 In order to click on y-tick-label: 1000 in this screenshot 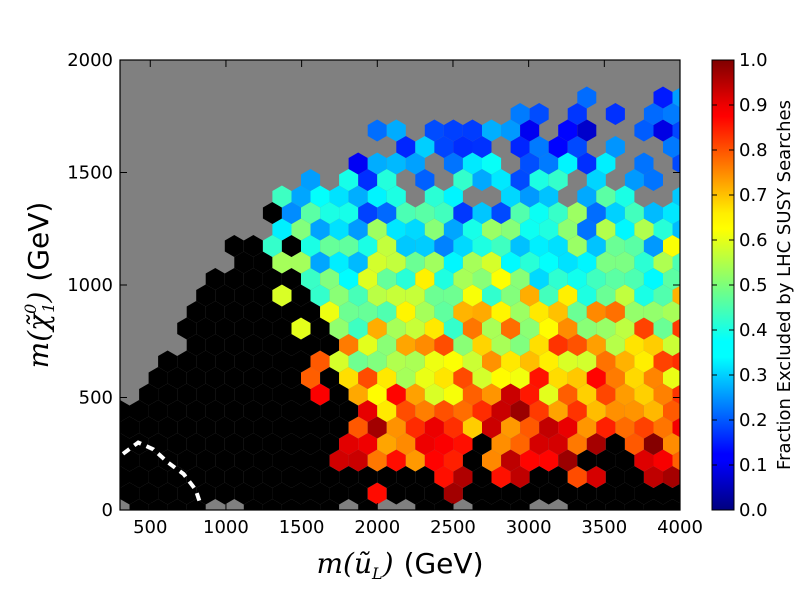, I will do `click(90, 285)`.